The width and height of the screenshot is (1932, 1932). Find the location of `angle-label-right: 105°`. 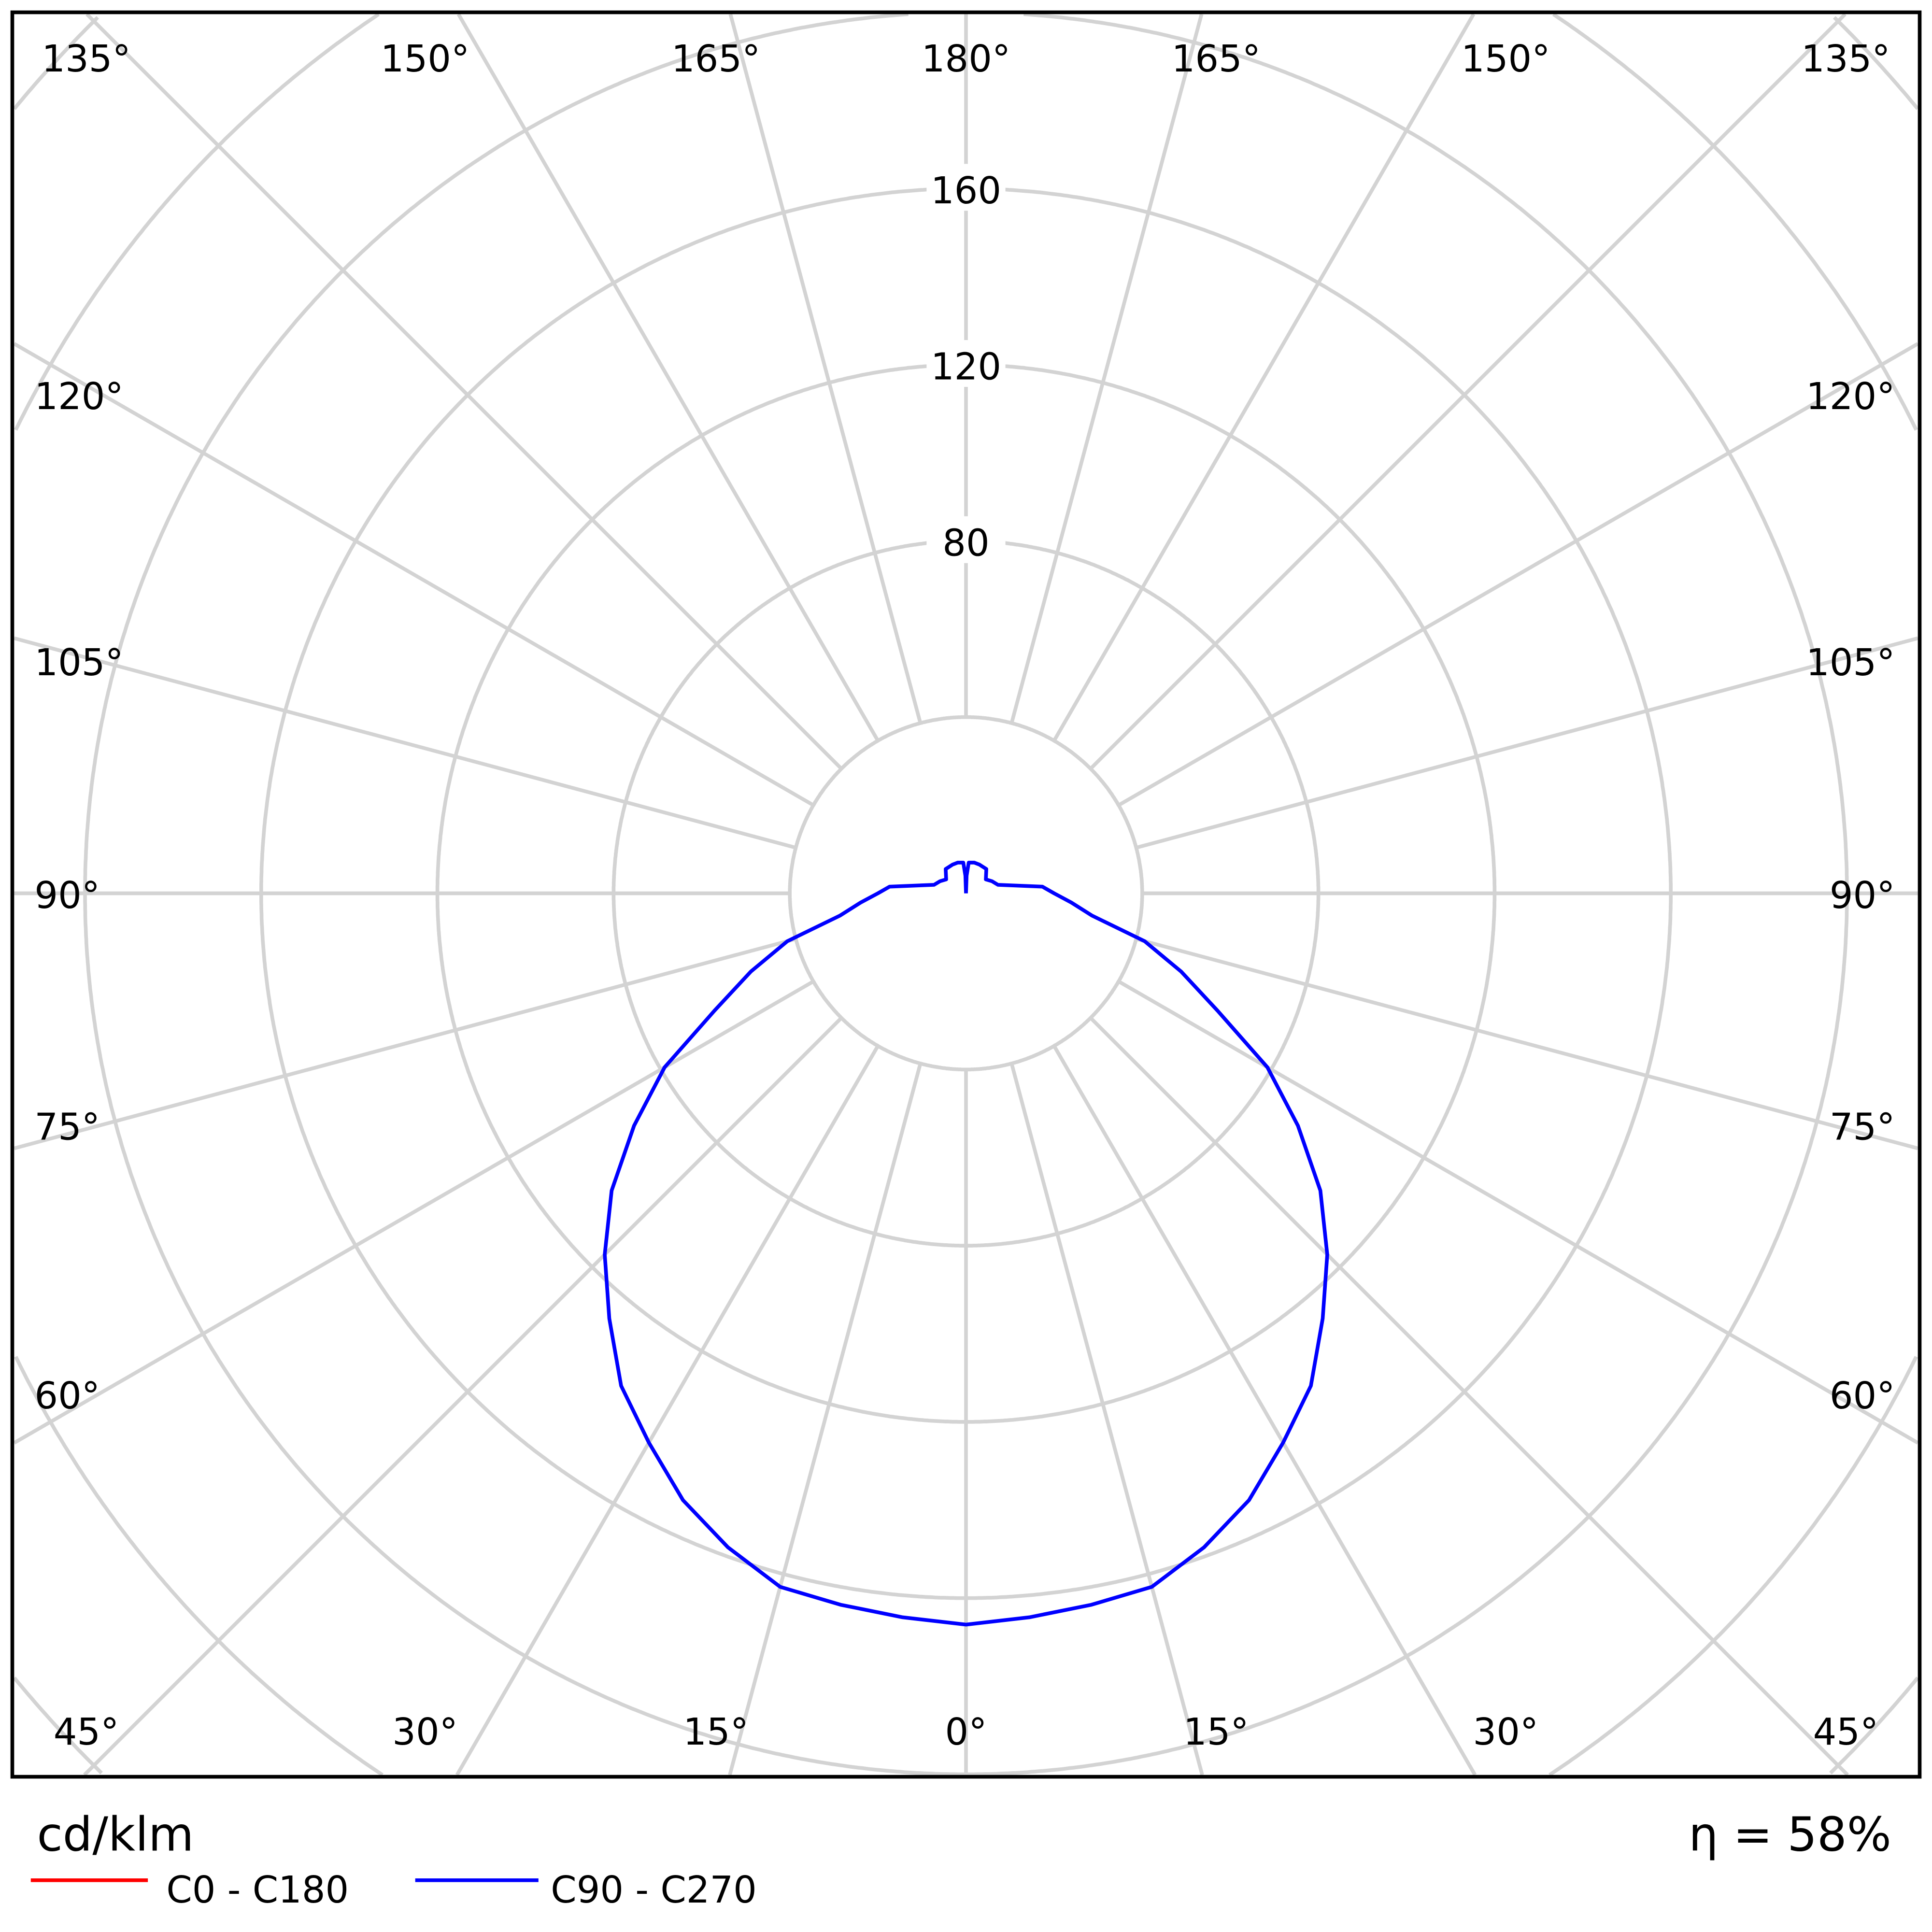

angle-label-right: 105° is located at coordinates (1850, 662).